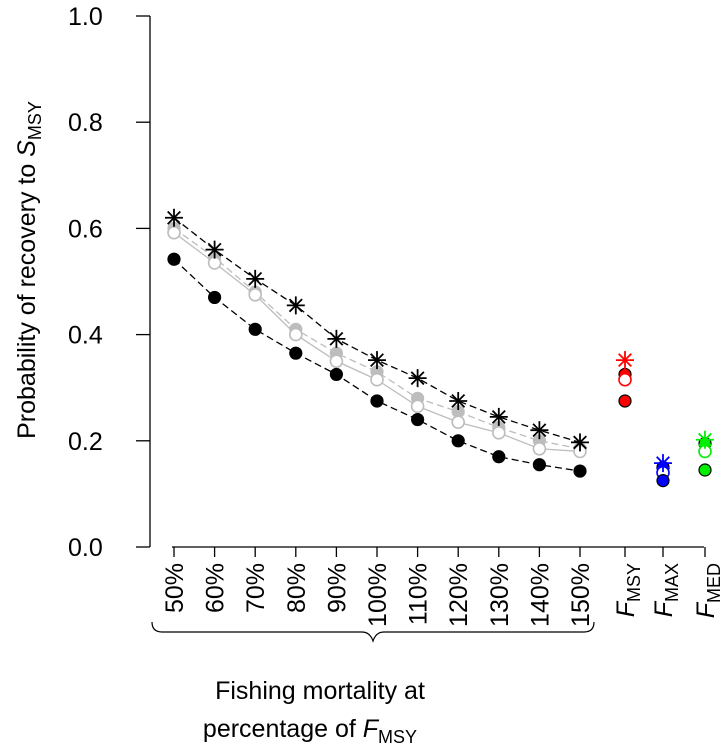 The image size is (724, 753). What do you see at coordinates (459, 595) in the screenshot?
I see `x-tick-label: 120%` at bounding box center [459, 595].